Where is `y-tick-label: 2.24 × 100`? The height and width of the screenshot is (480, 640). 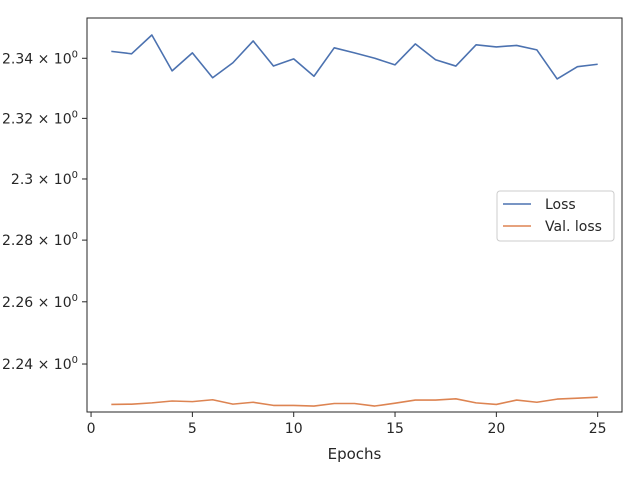
y-tick-label: 2.24 × 100 is located at coordinates (40, 364).